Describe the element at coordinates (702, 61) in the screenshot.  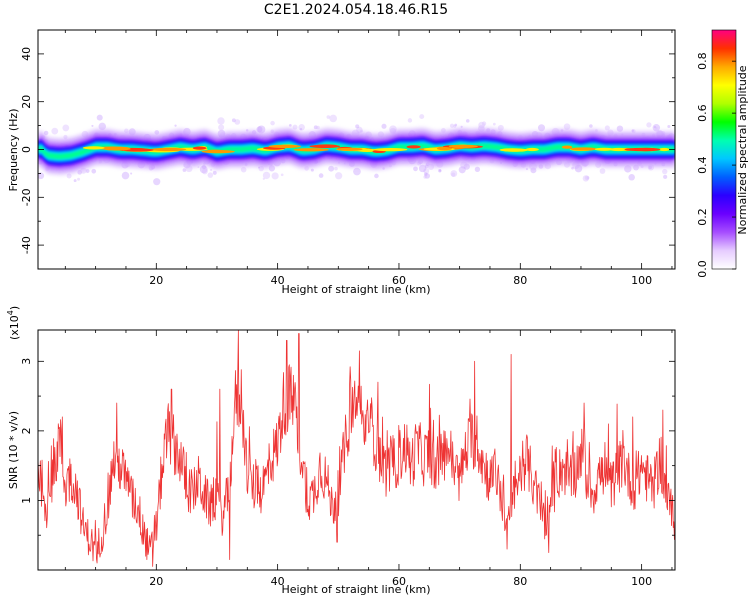
I see `colorbar-tick-label: 0.8` at that location.